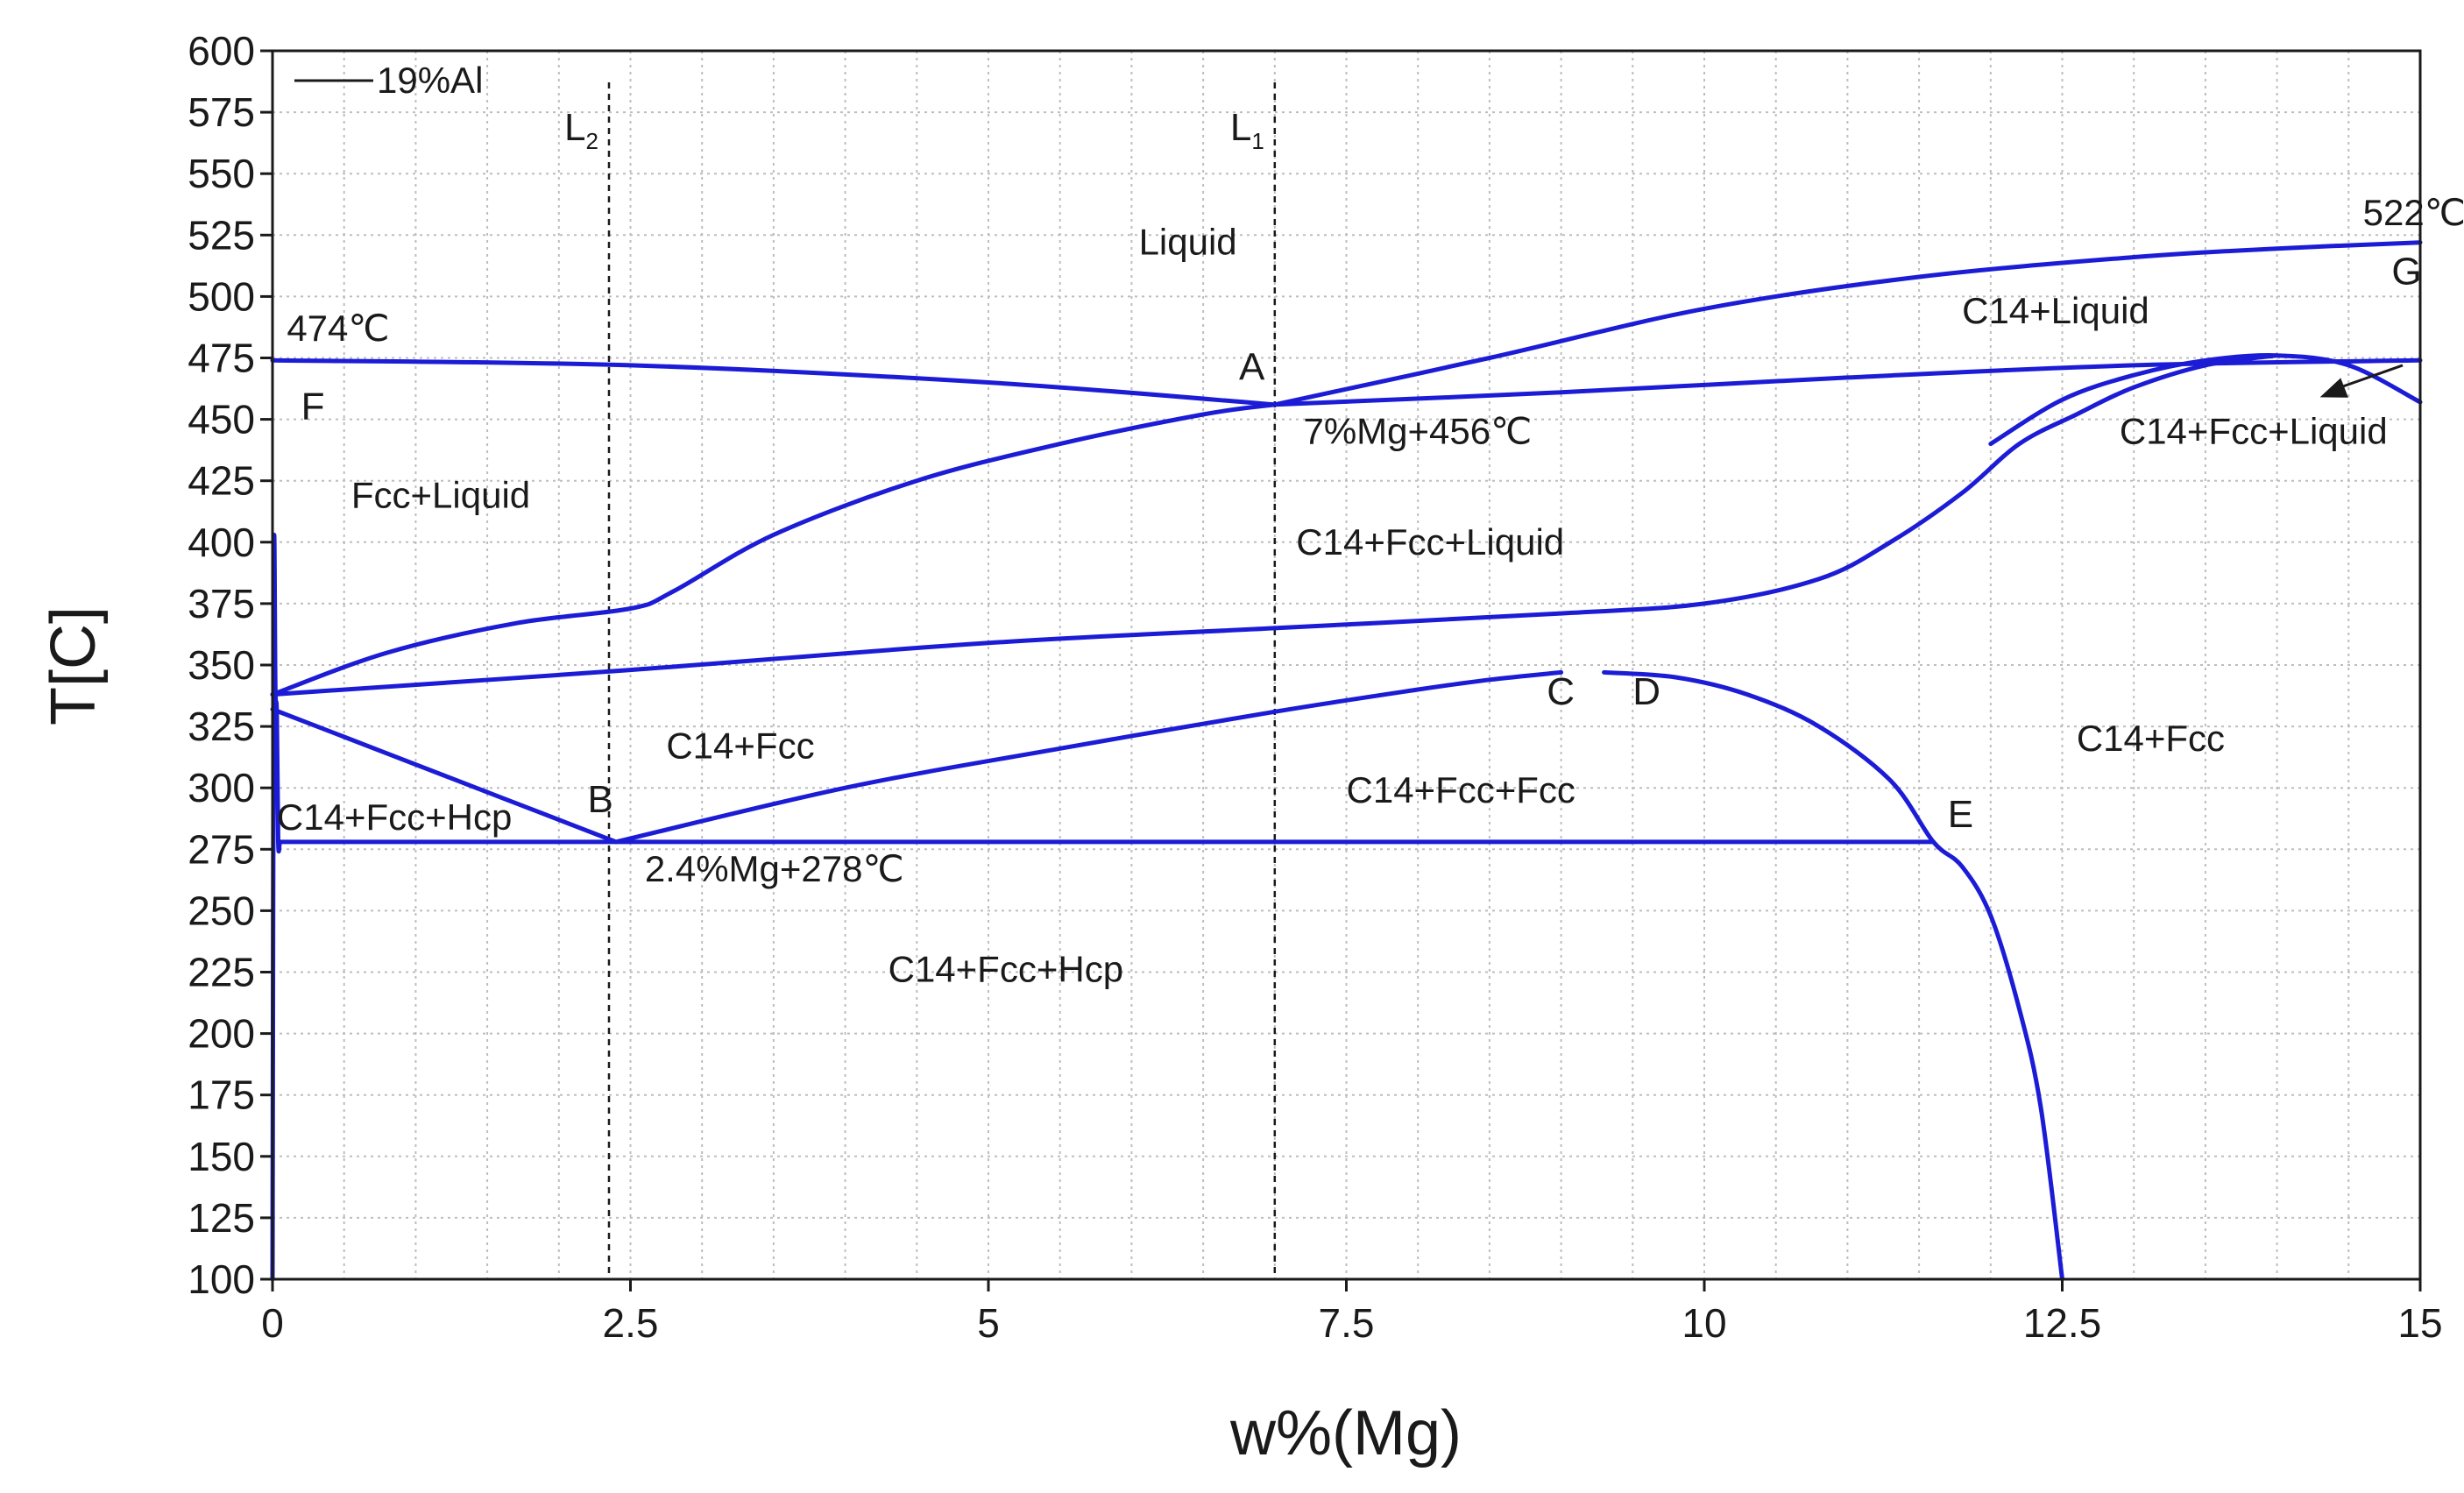 The width and height of the screenshot is (2464, 1493). What do you see at coordinates (74, 665) in the screenshot?
I see `y-axis-title: T[C]` at bounding box center [74, 665].